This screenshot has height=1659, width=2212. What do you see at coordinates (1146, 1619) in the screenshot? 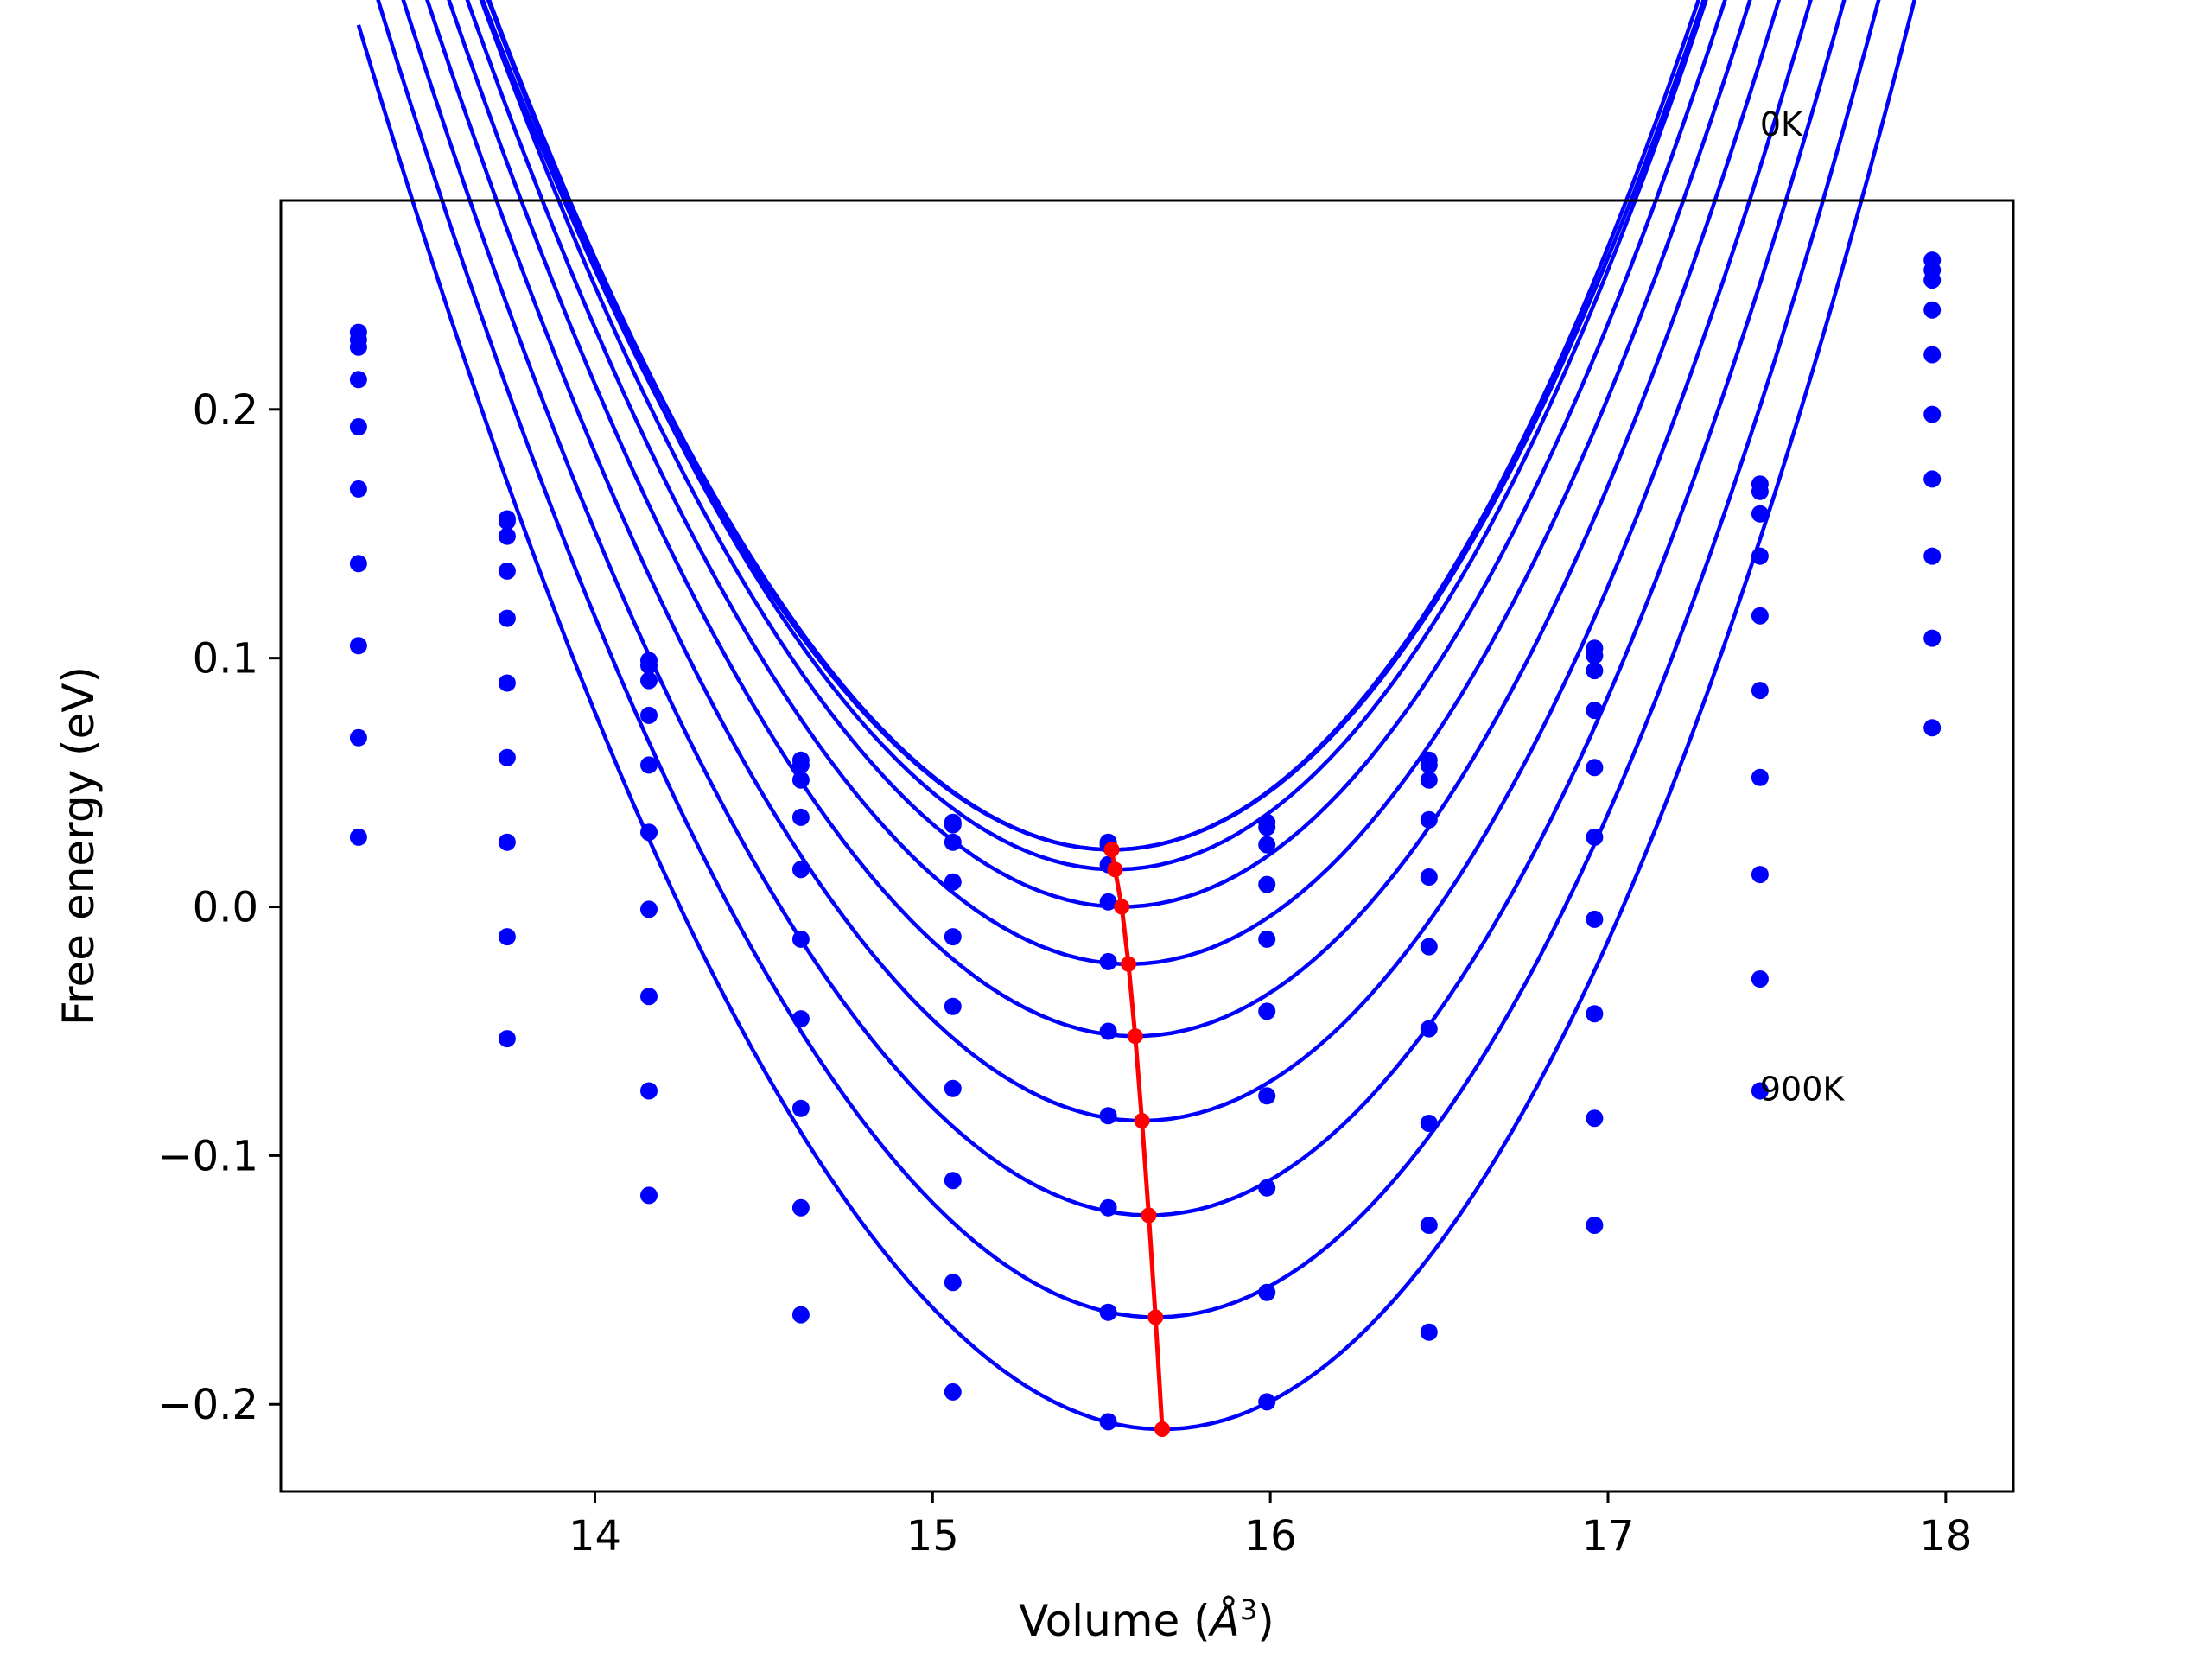
I see `x-axis-label: Volume (Å3)` at bounding box center [1146, 1619].